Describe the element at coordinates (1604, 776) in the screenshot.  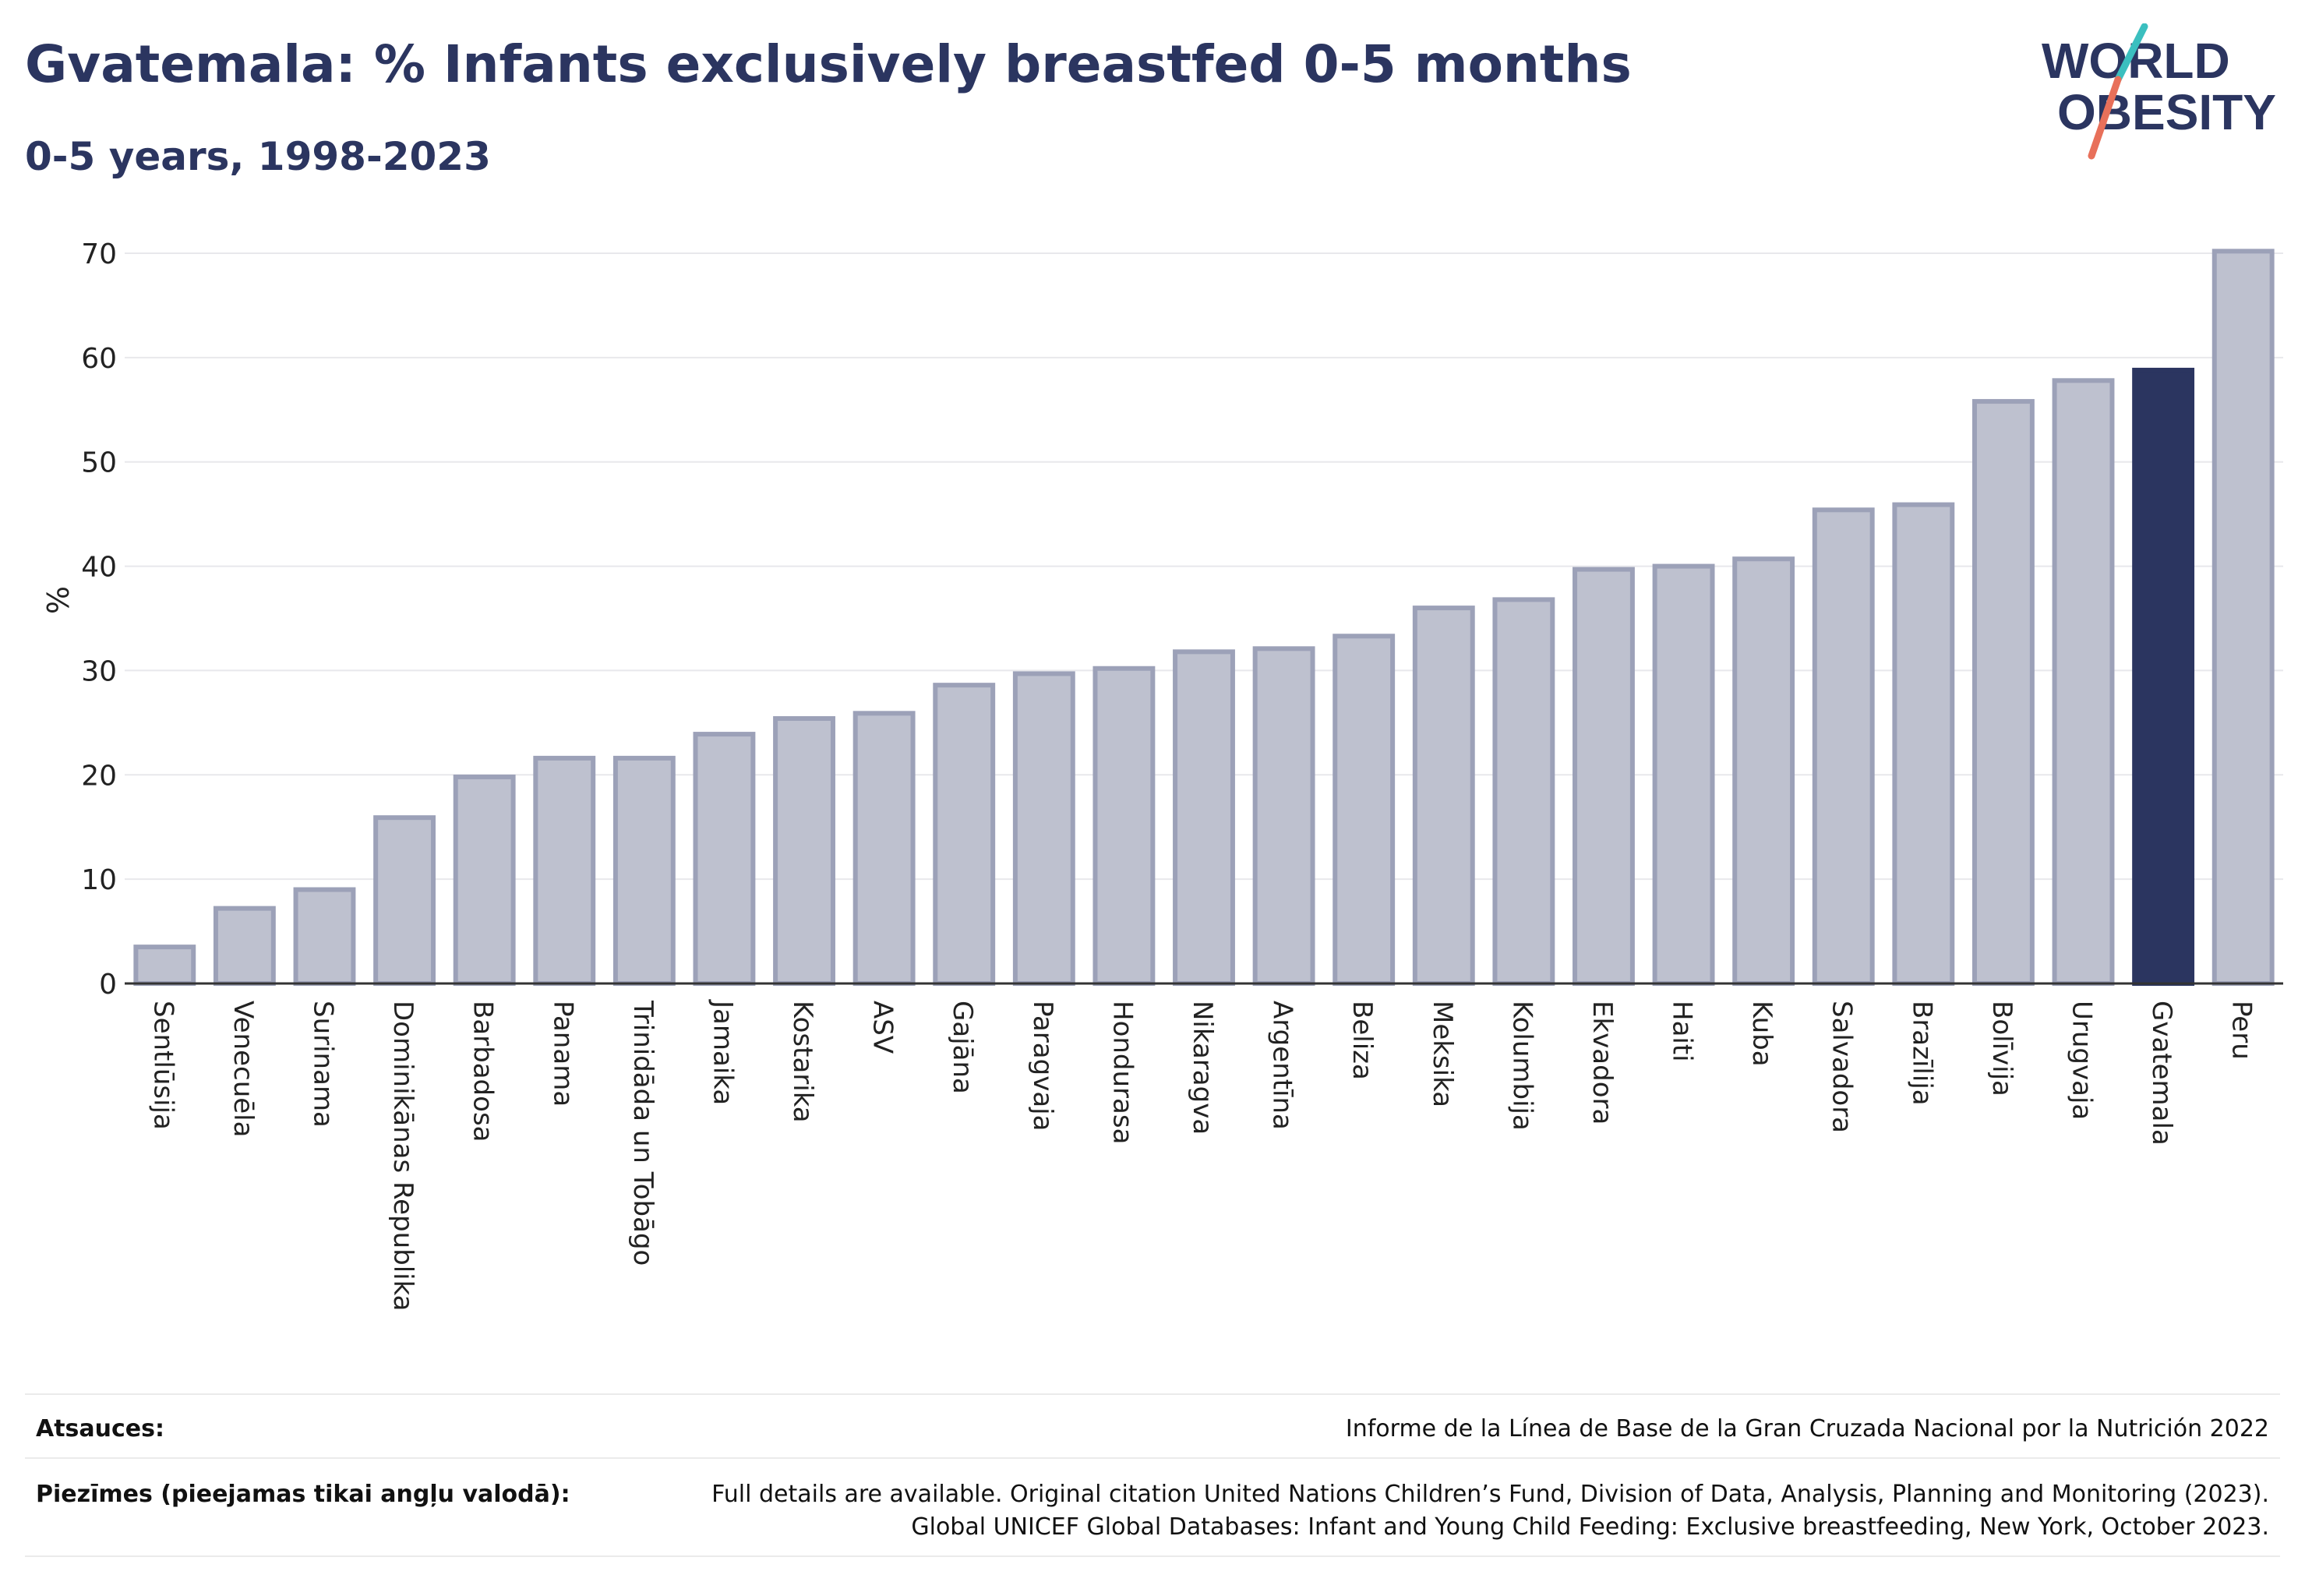
I see `bar-Ekvadora` at that location.